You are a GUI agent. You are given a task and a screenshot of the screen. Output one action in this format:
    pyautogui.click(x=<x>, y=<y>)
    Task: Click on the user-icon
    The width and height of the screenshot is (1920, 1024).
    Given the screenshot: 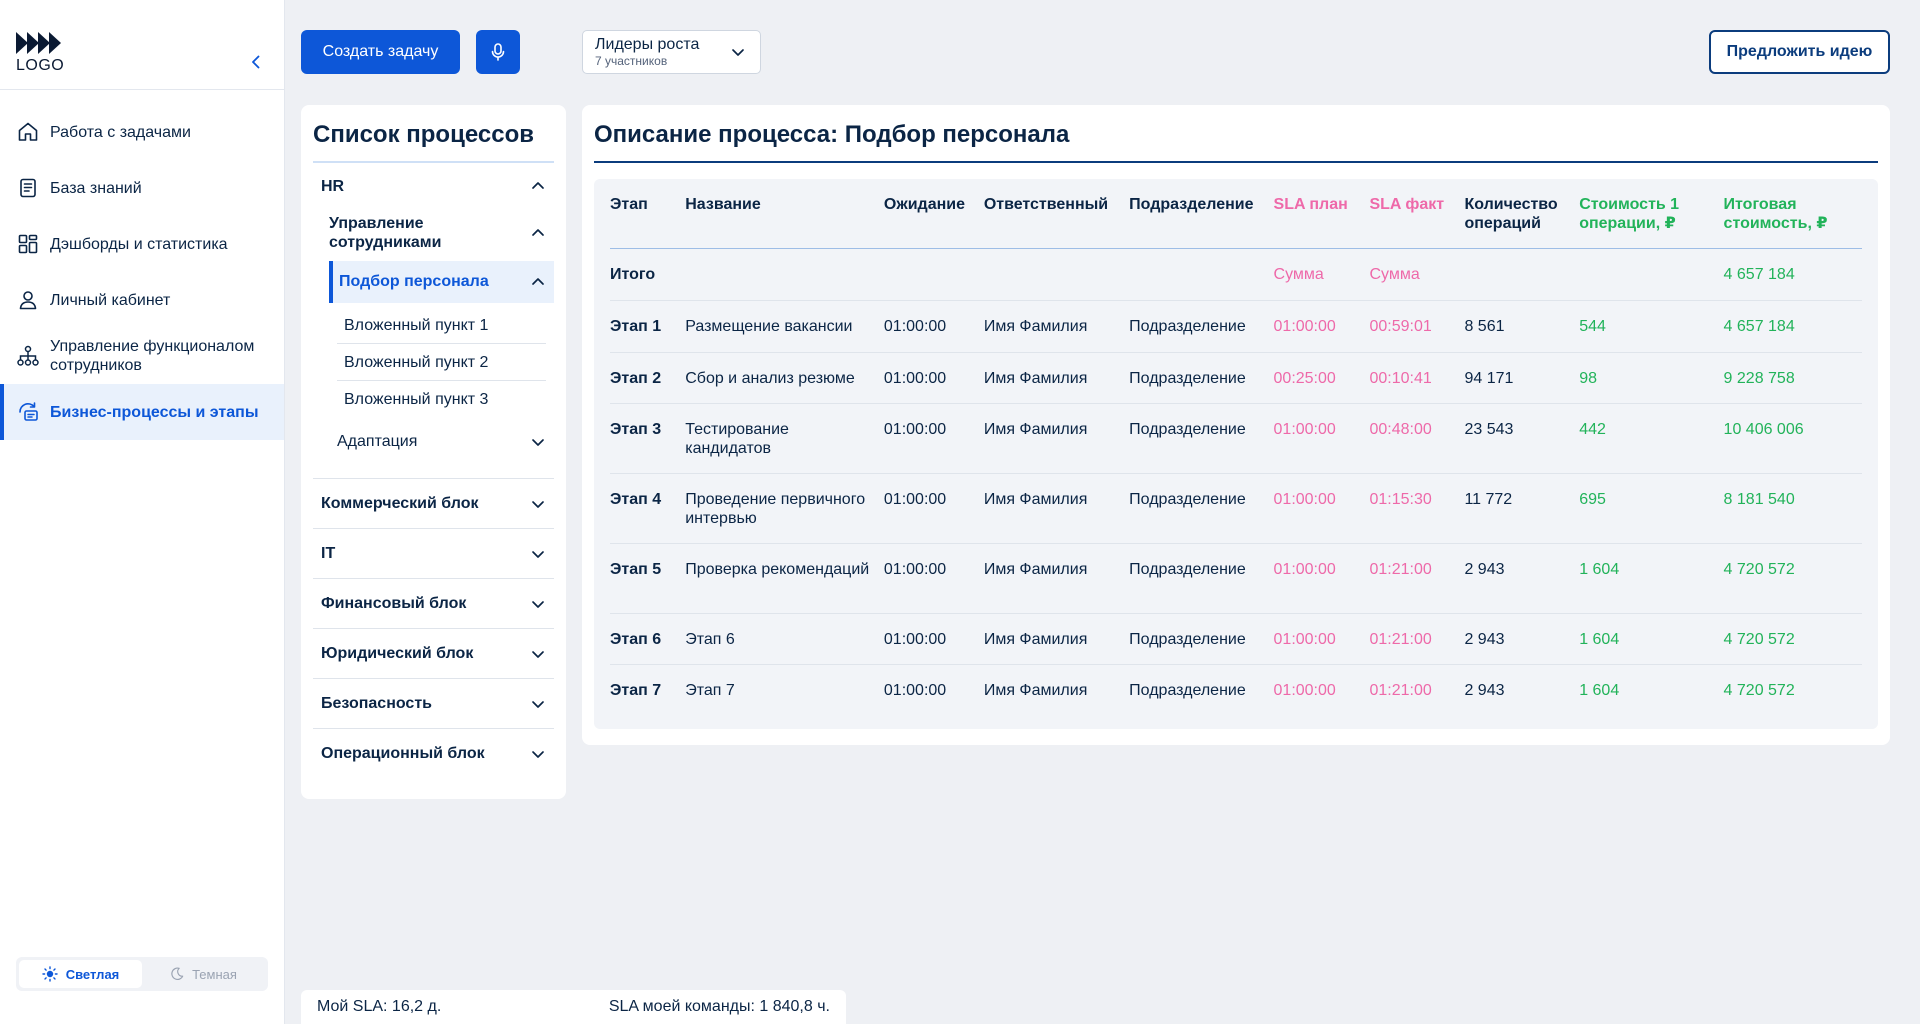 What is the action you would take?
    pyautogui.click(x=28, y=300)
    